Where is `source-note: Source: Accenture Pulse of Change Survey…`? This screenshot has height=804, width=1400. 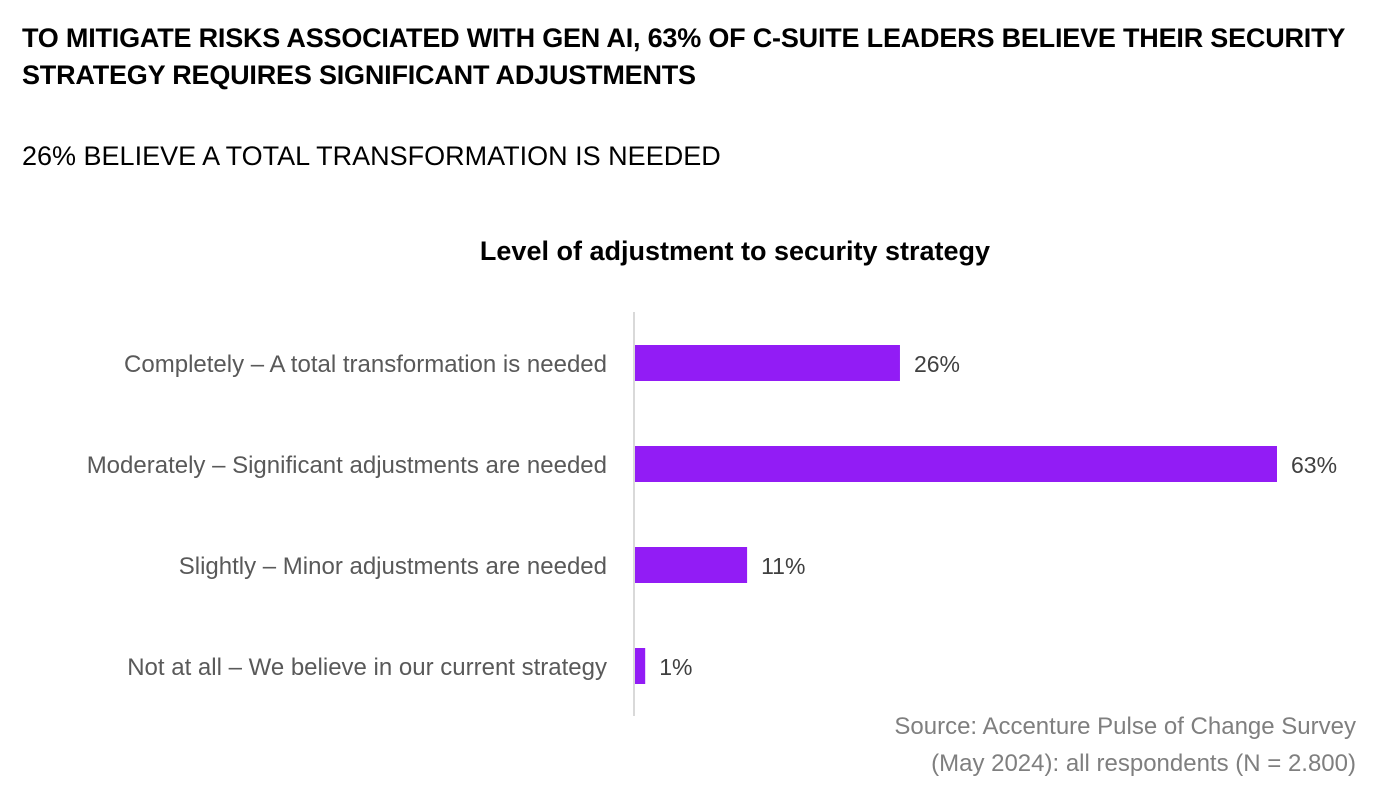
source-note: Source: Accenture Pulse of Change Survey… is located at coordinates (1125, 745).